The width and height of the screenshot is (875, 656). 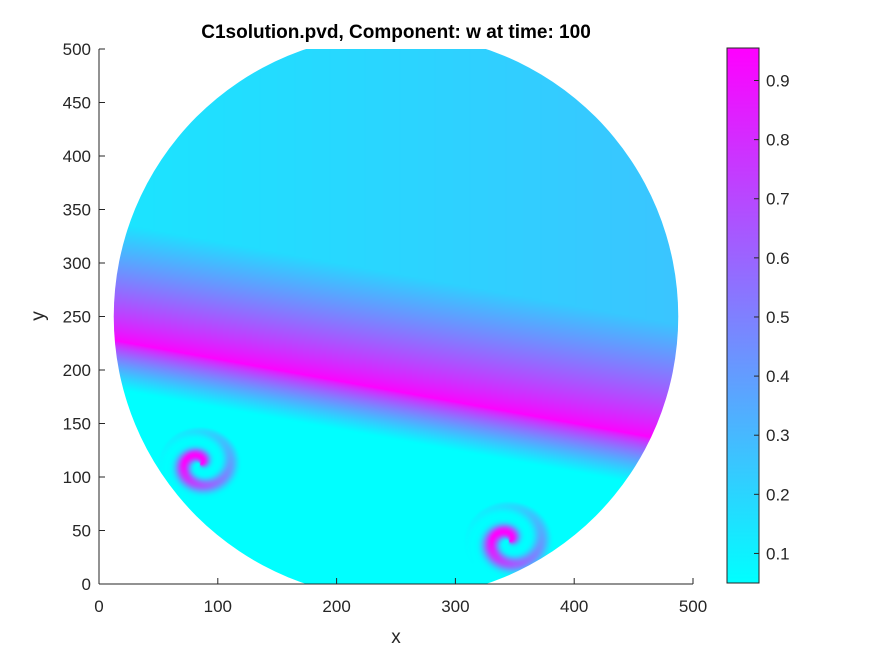 I want to click on colorbar-tick-label: 0.7, so click(x=778, y=199).